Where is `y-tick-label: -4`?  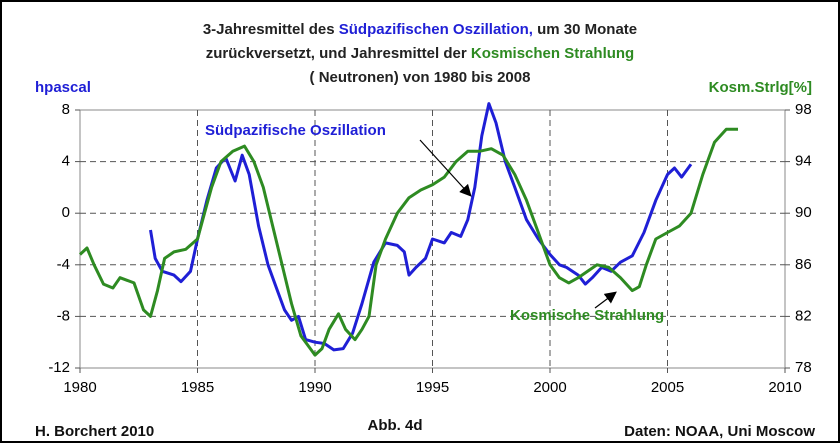
y-tick-label: -4 is located at coordinates (63, 264).